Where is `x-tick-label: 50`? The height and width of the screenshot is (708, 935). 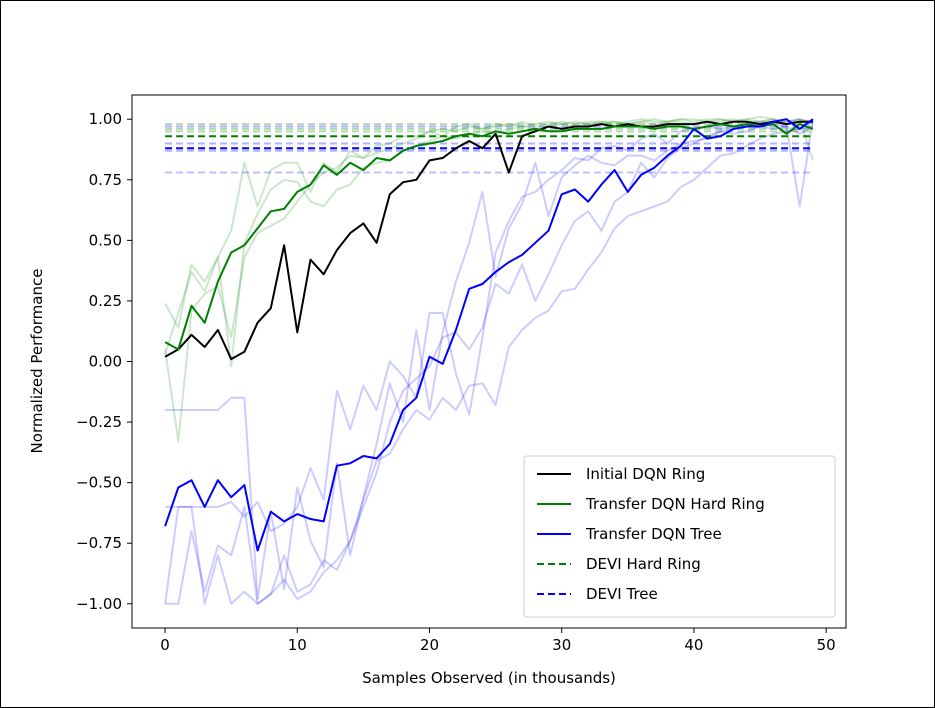 x-tick-label: 50 is located at coordinates (826, 645).